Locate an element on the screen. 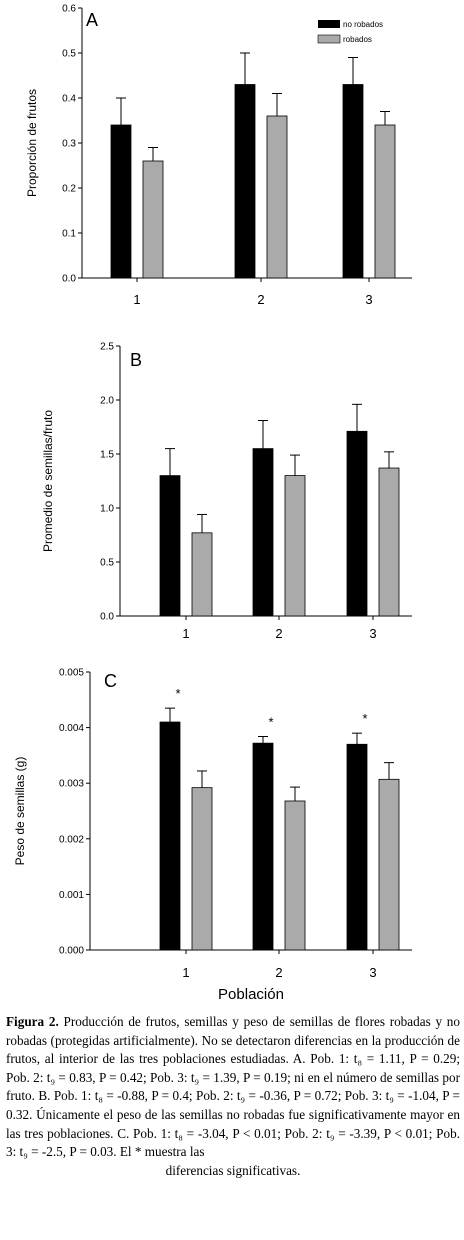 The height and width of the screenshot is (1240, 464). y-tick-label: 0.003 is located at coordinates (71, 784).